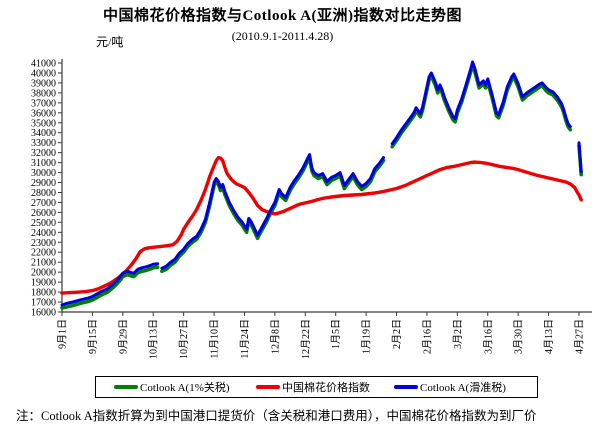 The height and width of the screenshot is (430, 611). Describe the element at coordinates (43, 113) in the screenshot. I see `y-tick-label: 36000` at that location.